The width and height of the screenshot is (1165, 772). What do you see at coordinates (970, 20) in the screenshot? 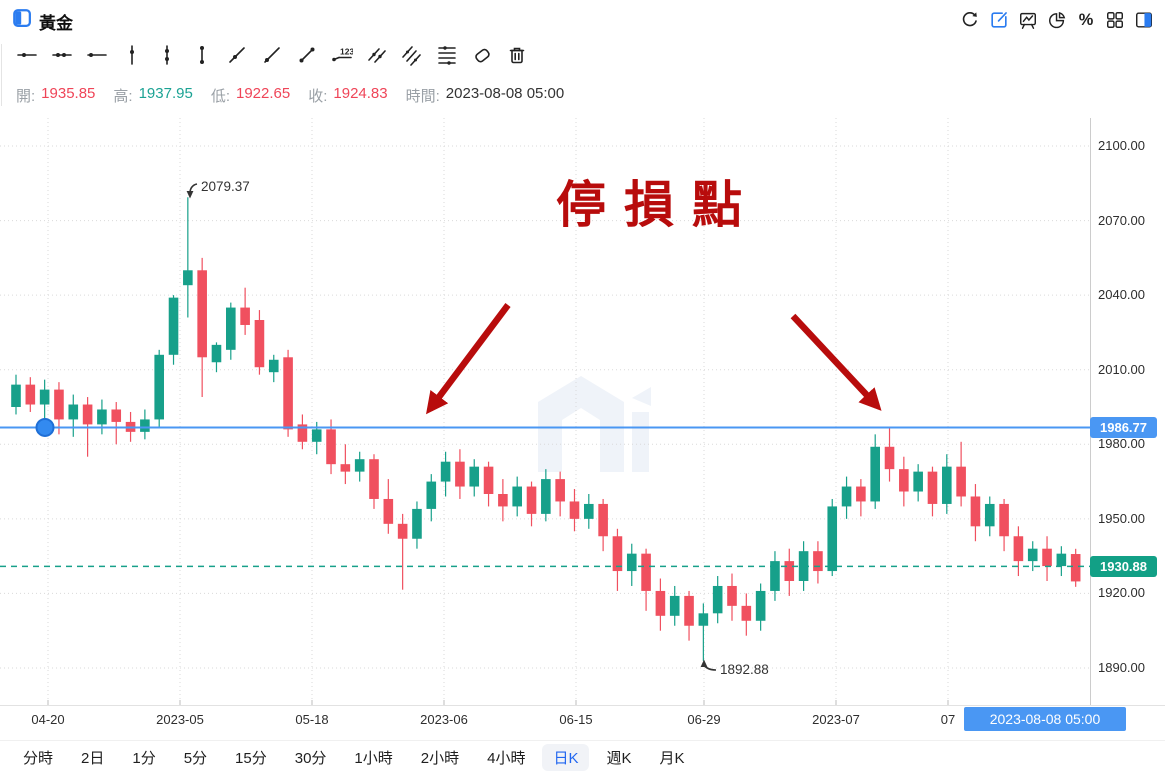
I see `refresh-icon` at bounding box center [970, 20].